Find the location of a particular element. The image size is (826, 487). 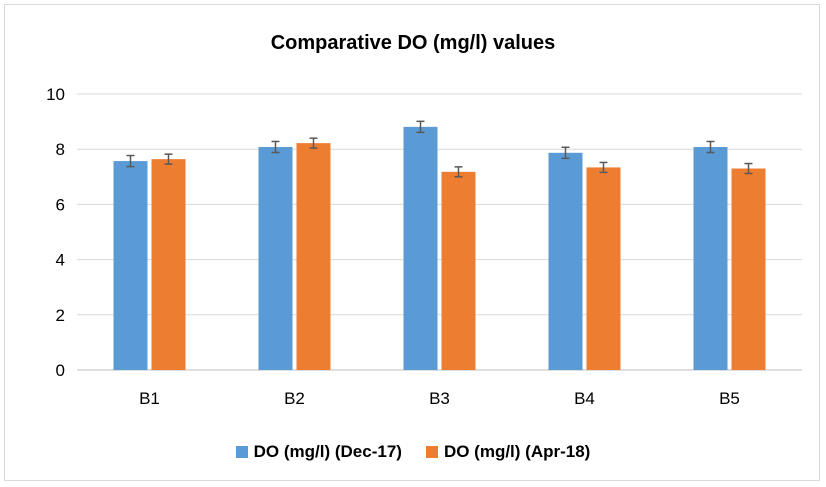

legend: DO (mg/l) (Dec-17) DO (mg/l) (Apr-18) is located at coordinates (413, 452).